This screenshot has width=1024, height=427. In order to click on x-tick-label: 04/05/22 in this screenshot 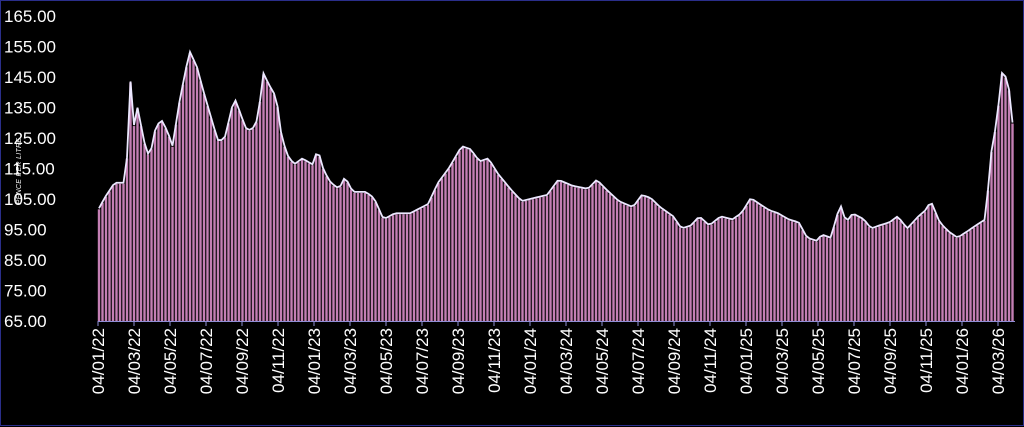, I will do `click(170, 361)`.